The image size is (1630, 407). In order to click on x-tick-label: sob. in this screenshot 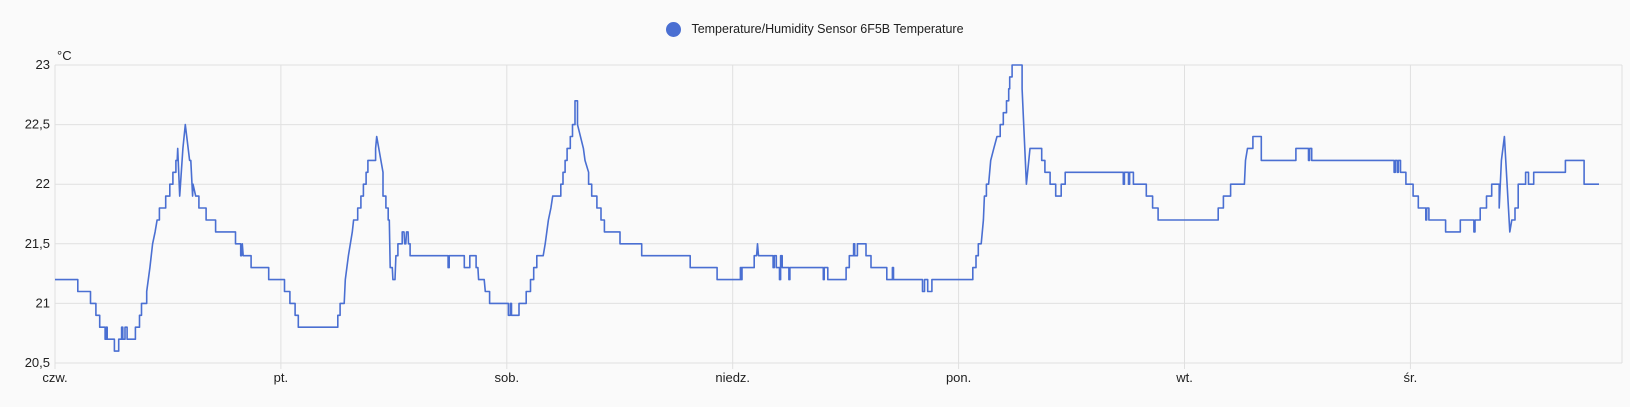, I will do `click(507, 377)`.